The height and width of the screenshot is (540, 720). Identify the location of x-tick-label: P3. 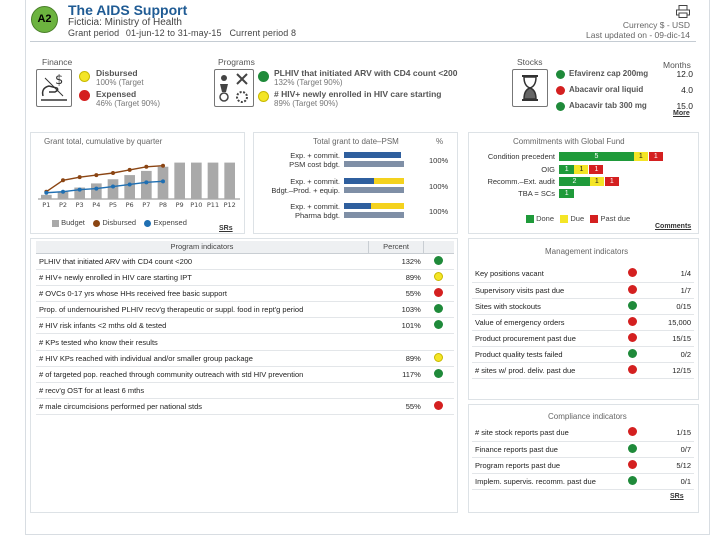
(80, 205).